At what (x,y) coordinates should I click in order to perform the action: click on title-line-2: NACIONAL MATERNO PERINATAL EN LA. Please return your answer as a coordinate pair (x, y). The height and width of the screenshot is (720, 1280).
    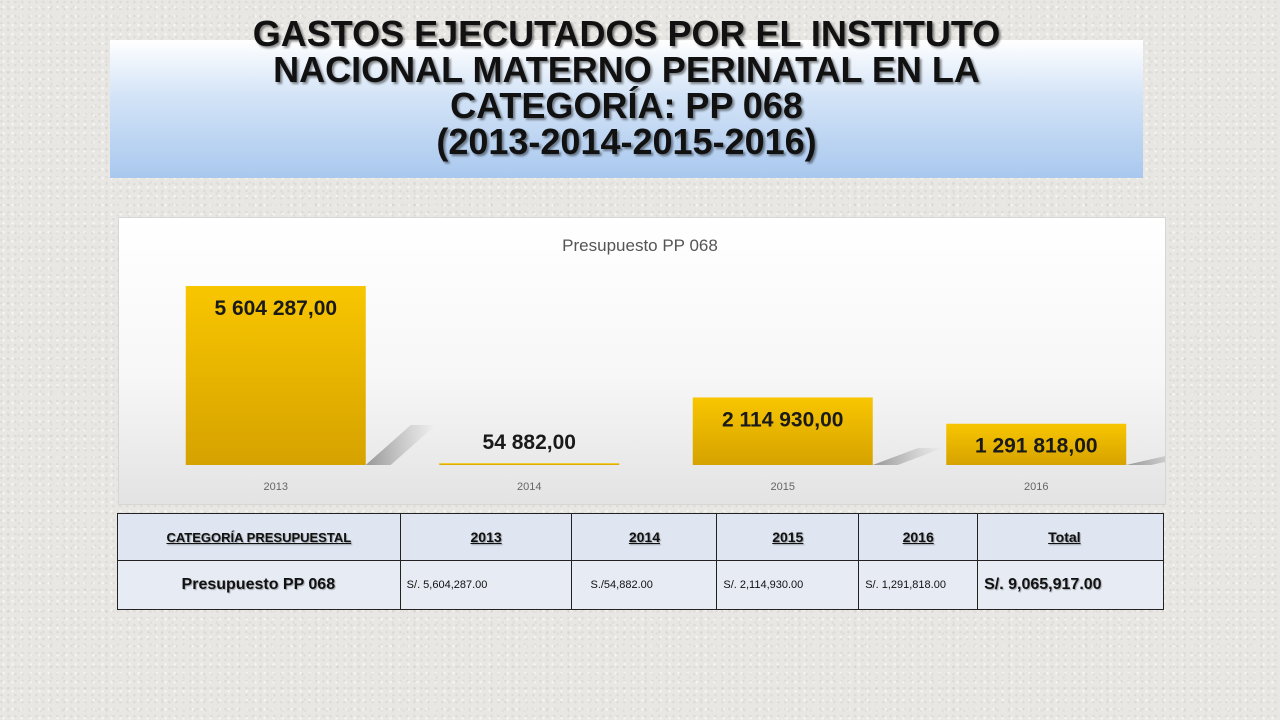
    Looking at the image, I should click on (626, 69).